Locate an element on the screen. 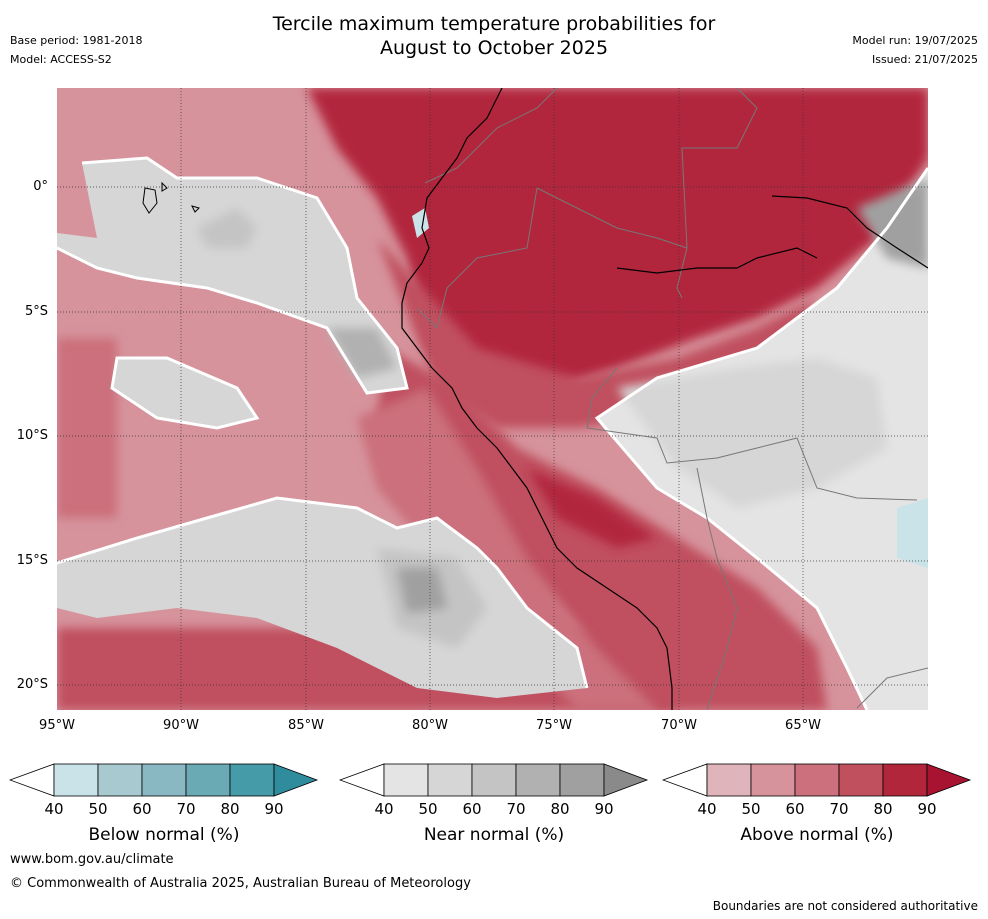  coastal-below-normal is located at coordinates (420, 223).